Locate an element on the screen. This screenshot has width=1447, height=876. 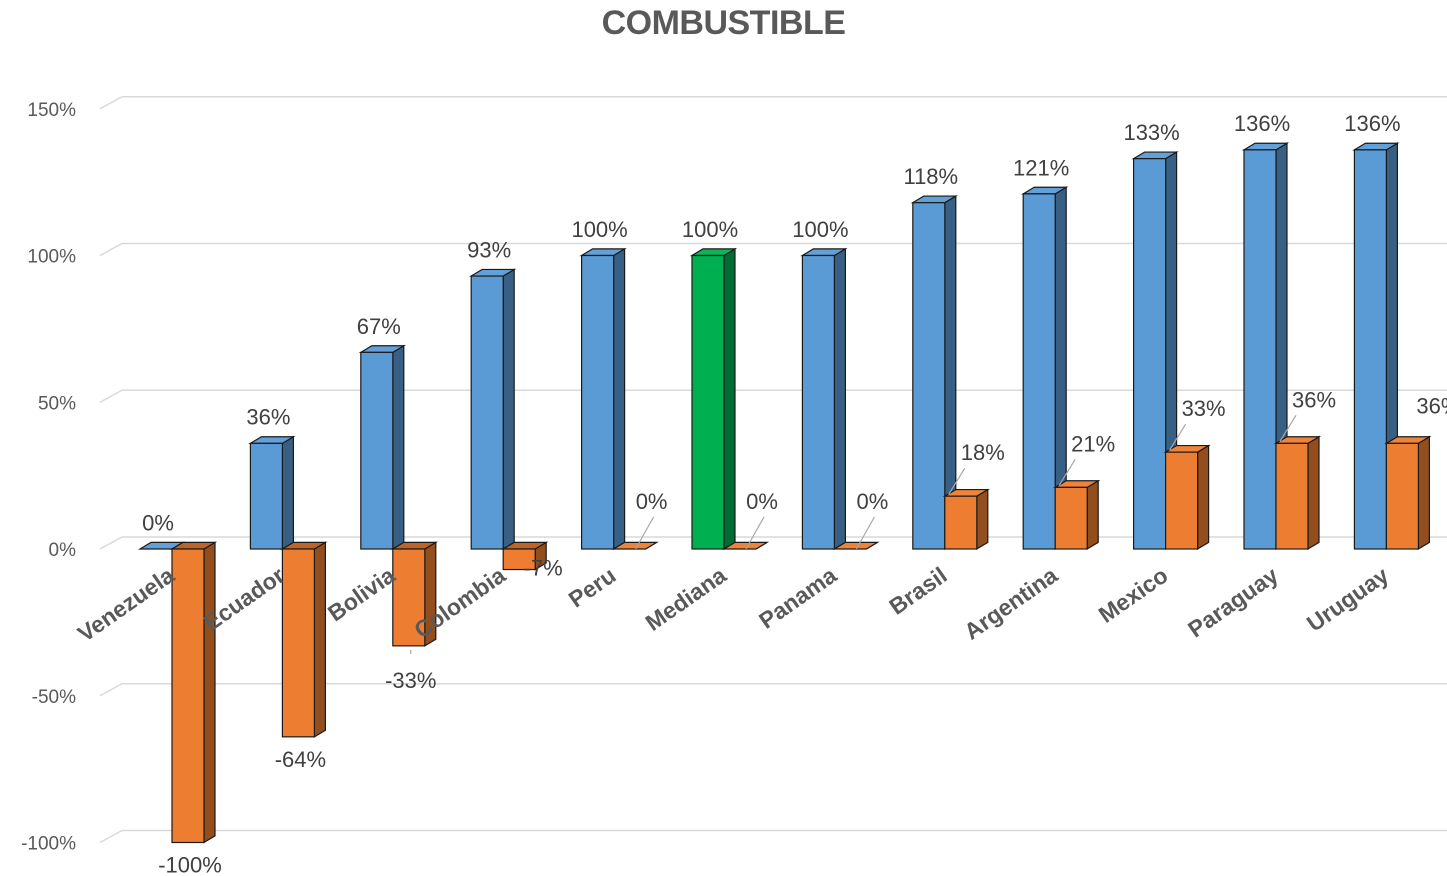
y-tick-label: -50% is located at coordinates (54, 697).